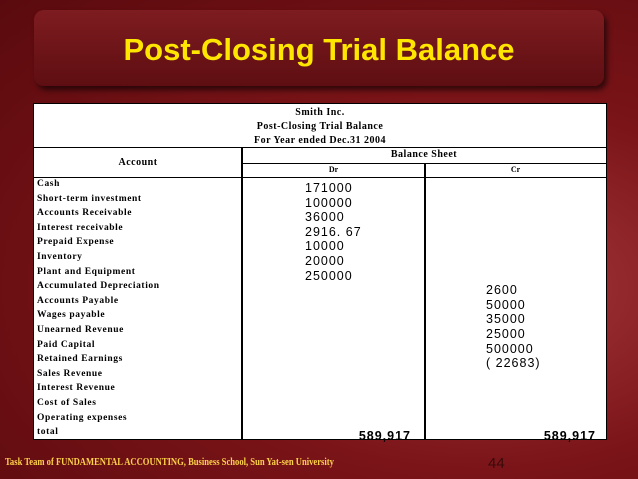 This screenshot has height=479, width=638. I want to click on company-name: Smith Inc., so click(320, 112).